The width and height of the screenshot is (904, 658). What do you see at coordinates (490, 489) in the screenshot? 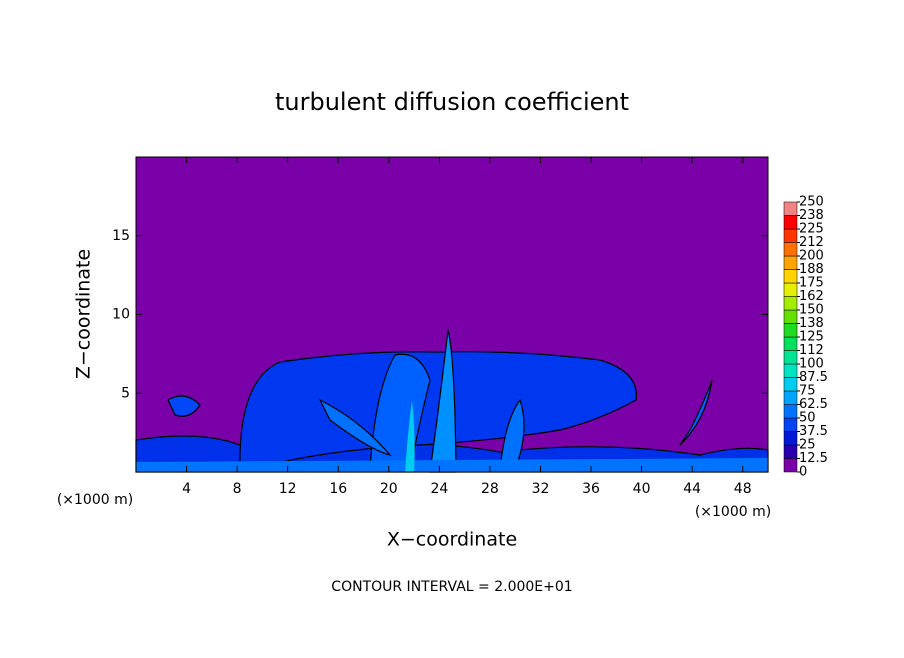
I see `x-tick-label: 28` at bounding box center [490, 489].